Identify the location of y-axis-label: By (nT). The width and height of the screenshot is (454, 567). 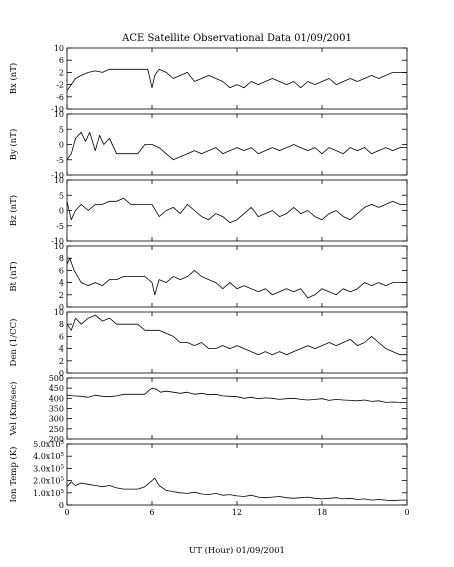
(13, 145).